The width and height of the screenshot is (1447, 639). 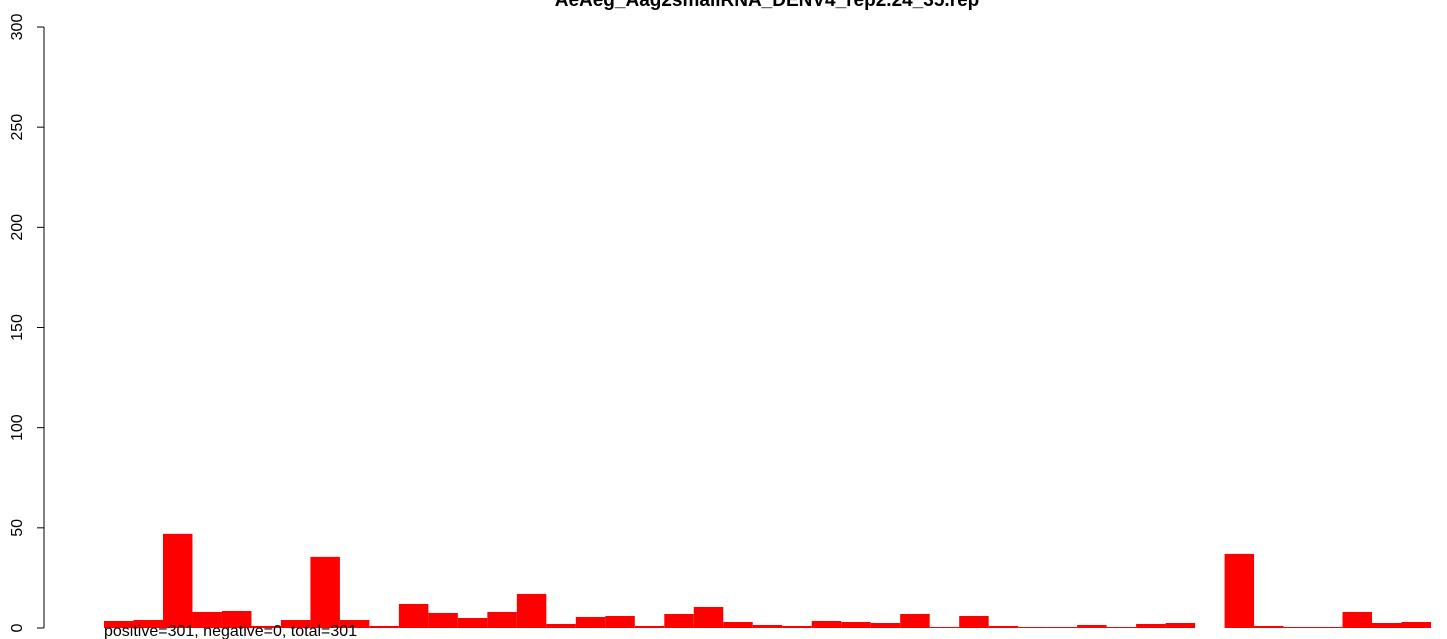 I want to click on y-tick-label: 300, so click(x=17, y=27).